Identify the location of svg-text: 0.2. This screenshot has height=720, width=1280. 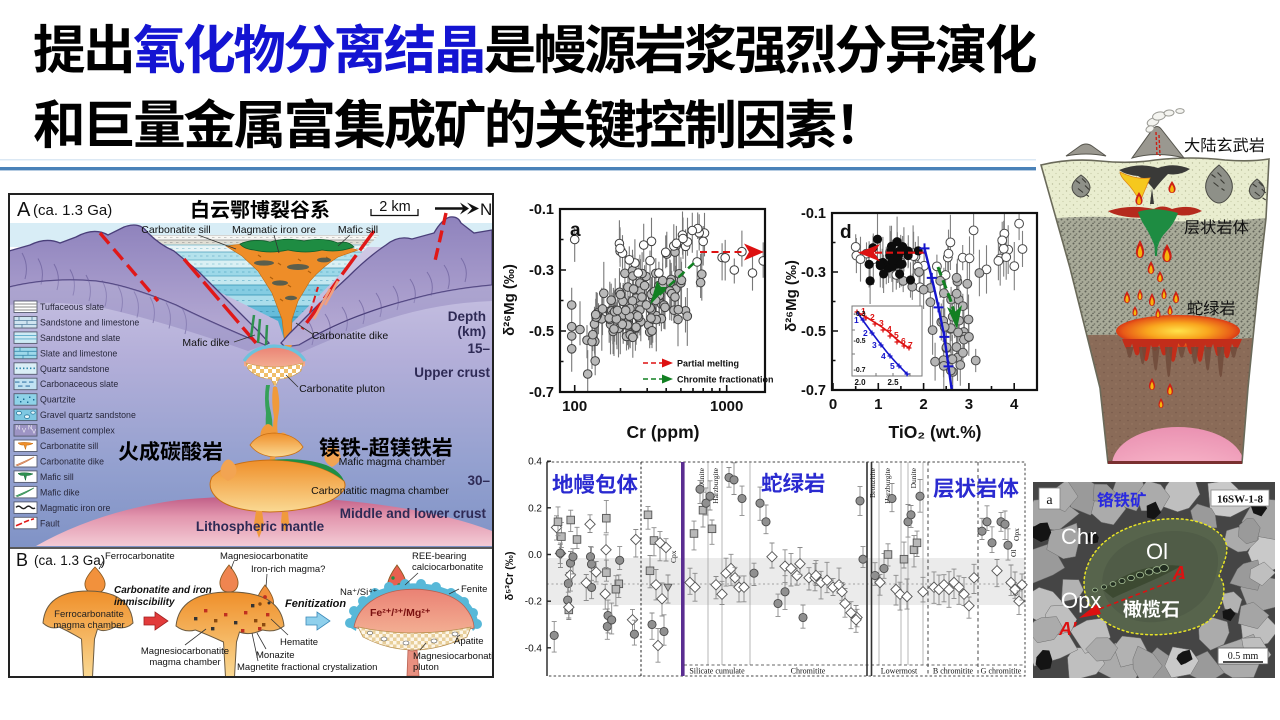
(535, 508).